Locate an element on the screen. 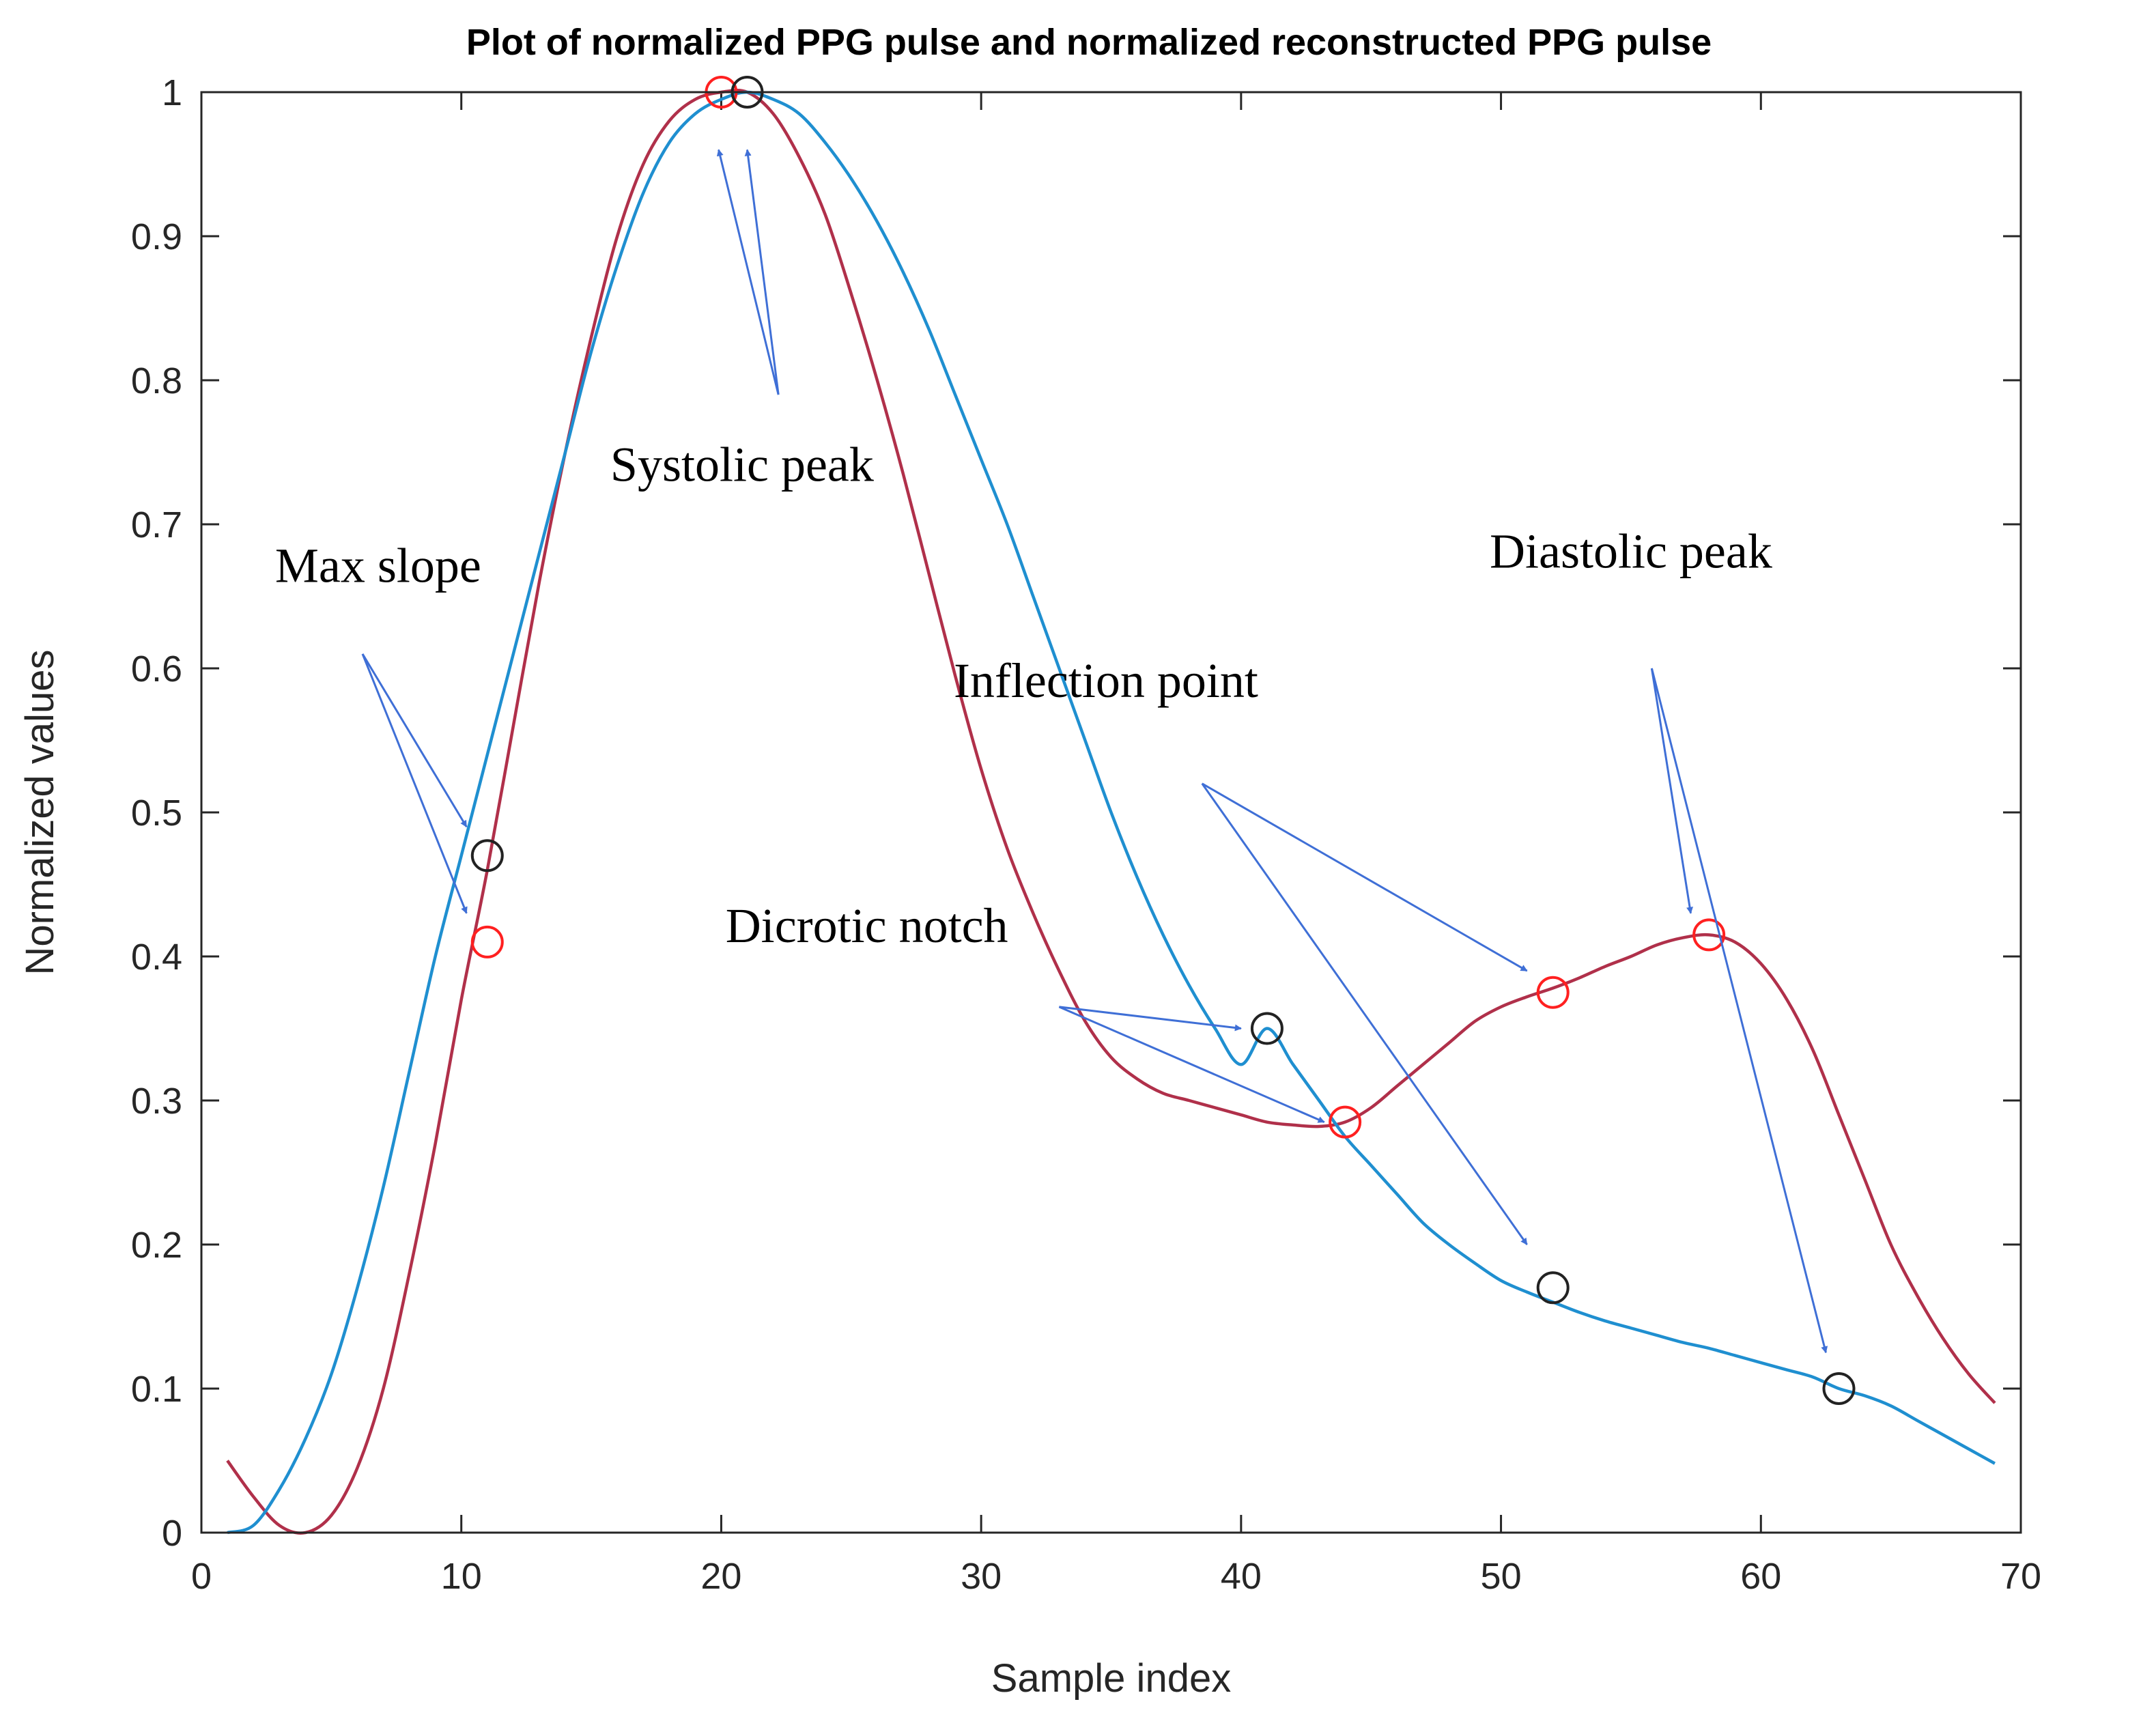  y-tick-label: 0.9 is located at coordinates (156, 236).